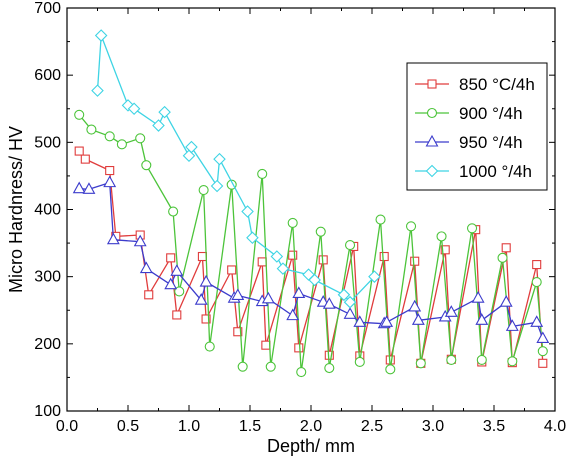  What do you see at coordinates (128, 426) in the screenshot?
I see `x-tick-label: 0.5` at bounding box center [128, 426].